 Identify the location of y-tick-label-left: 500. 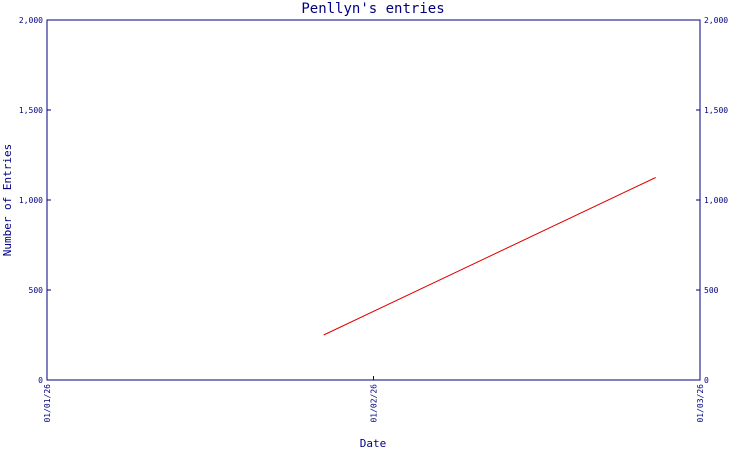
(36, 290).